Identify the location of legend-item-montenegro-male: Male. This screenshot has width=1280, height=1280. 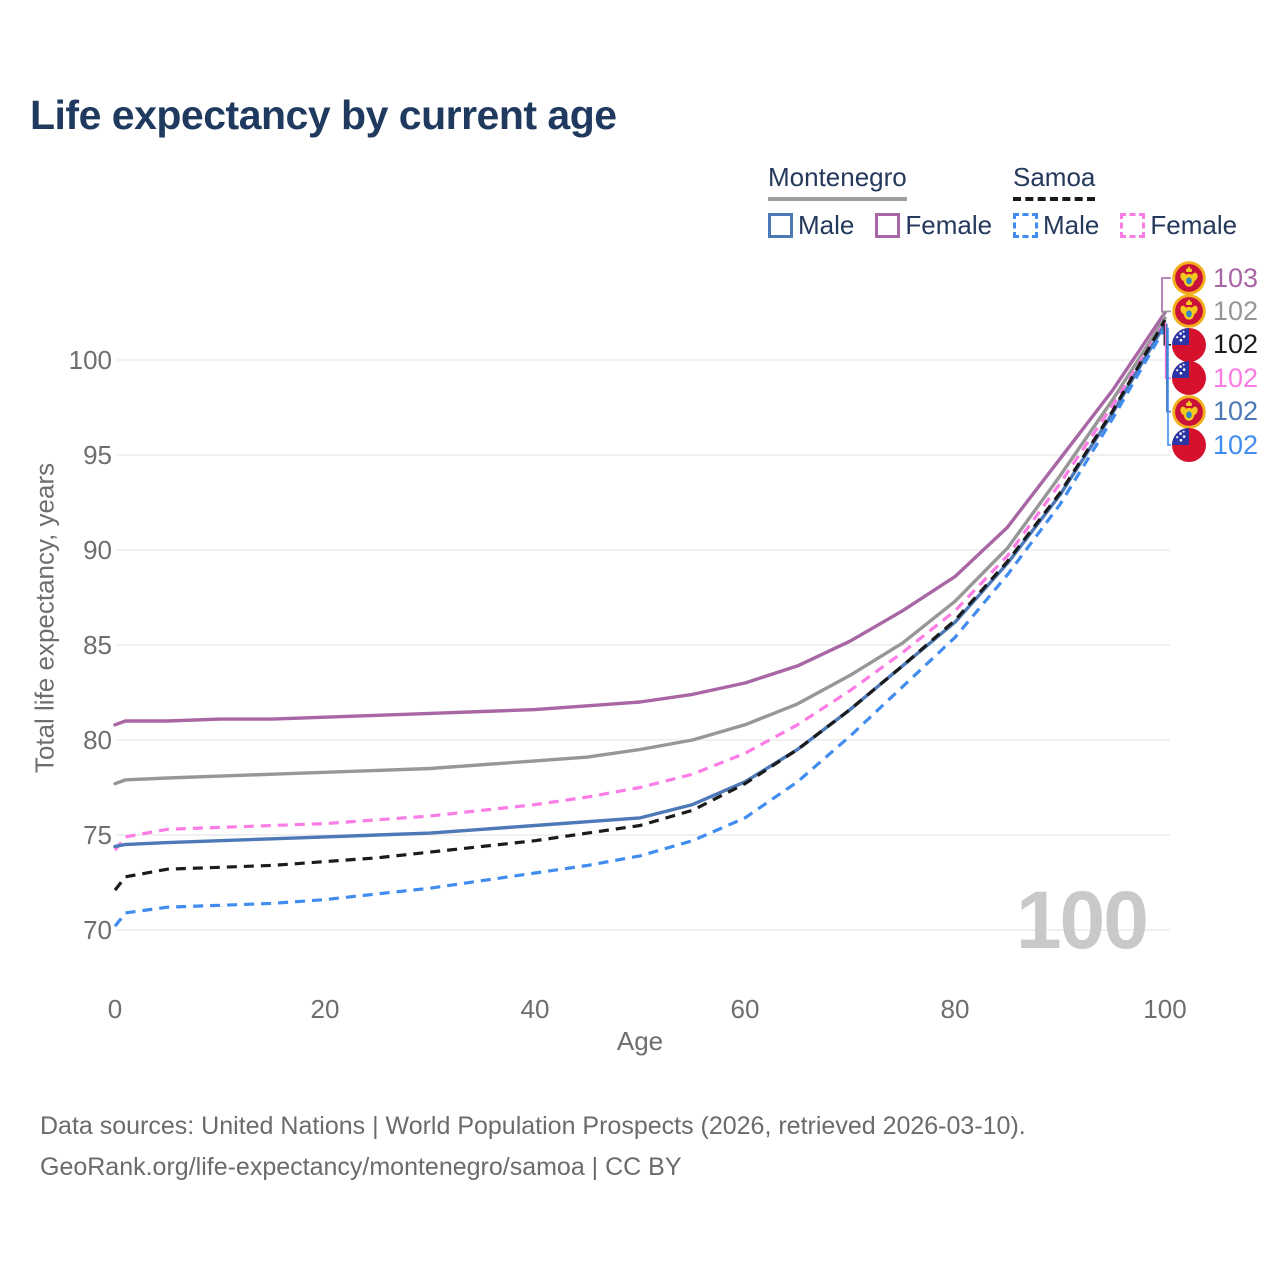
(811, 225).